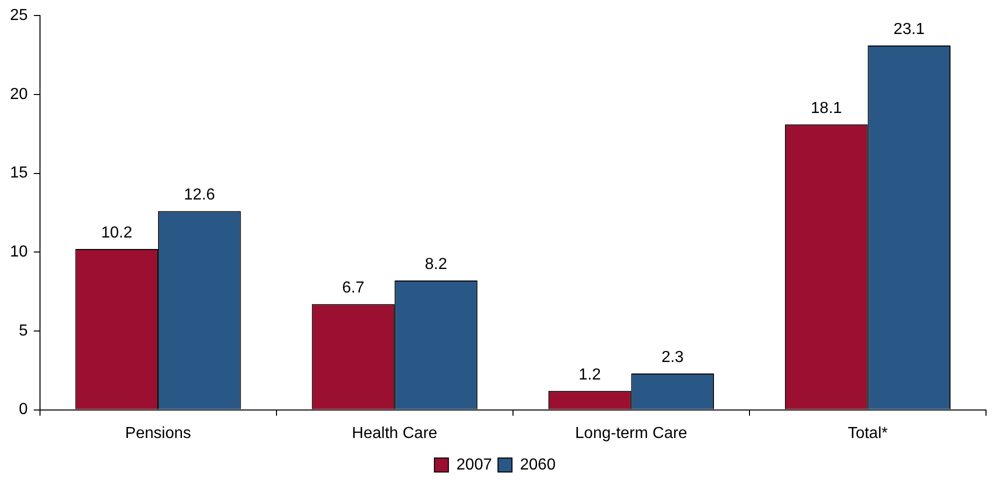 The width and height of the screenshot is (992, 487). I want to click on legend-label: 2007, so click(474, 465).